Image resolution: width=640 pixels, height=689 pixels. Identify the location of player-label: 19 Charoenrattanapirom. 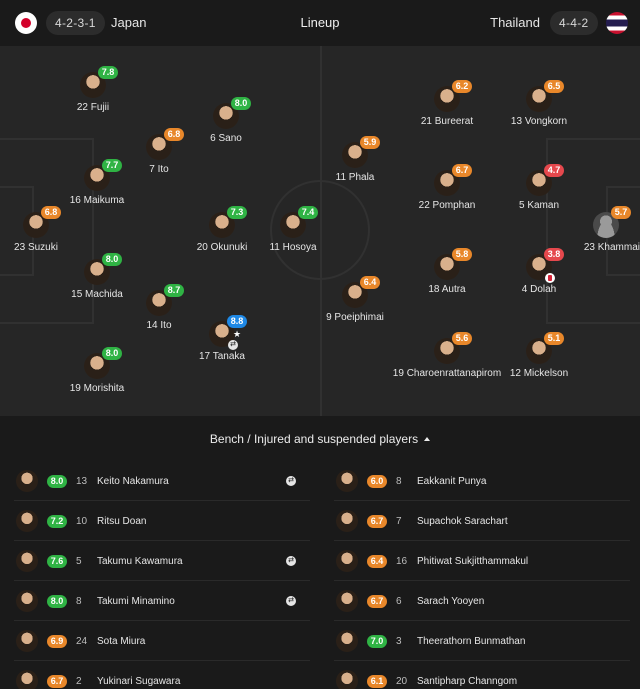
(447, 373).